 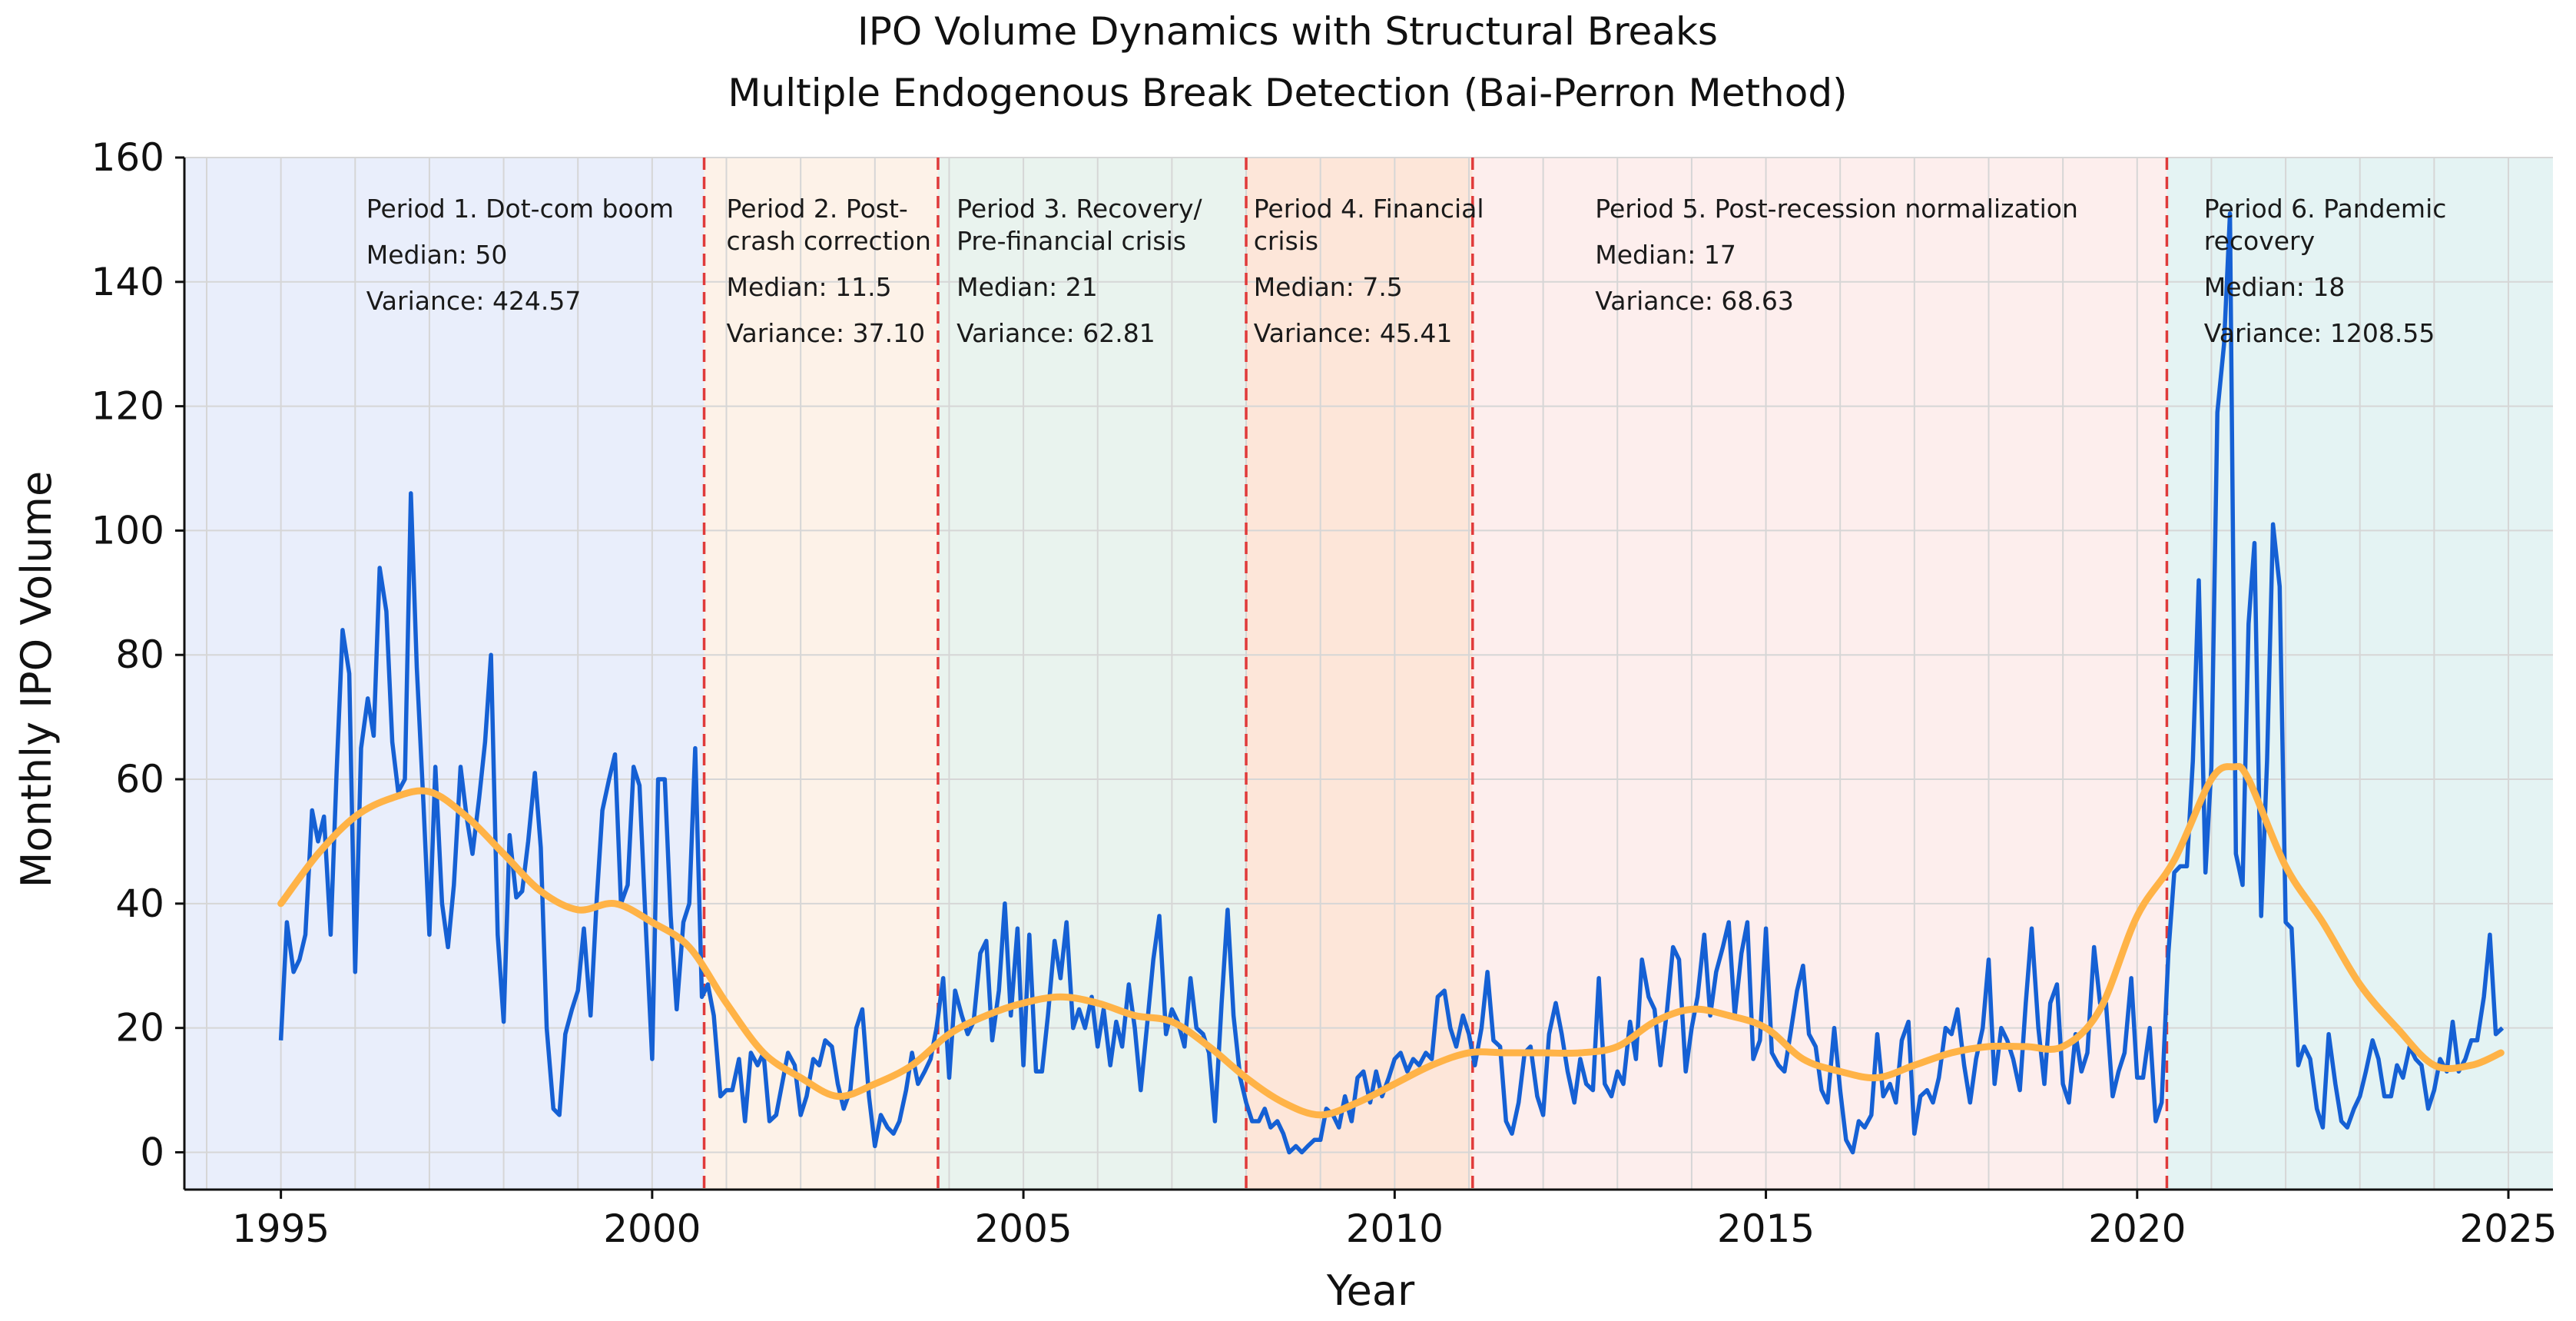 What do you see at coordinates (36, 679) in the screenshot?
I see `y-axis-label: Monthly IPO Volume` at bounding box center [36, 679].